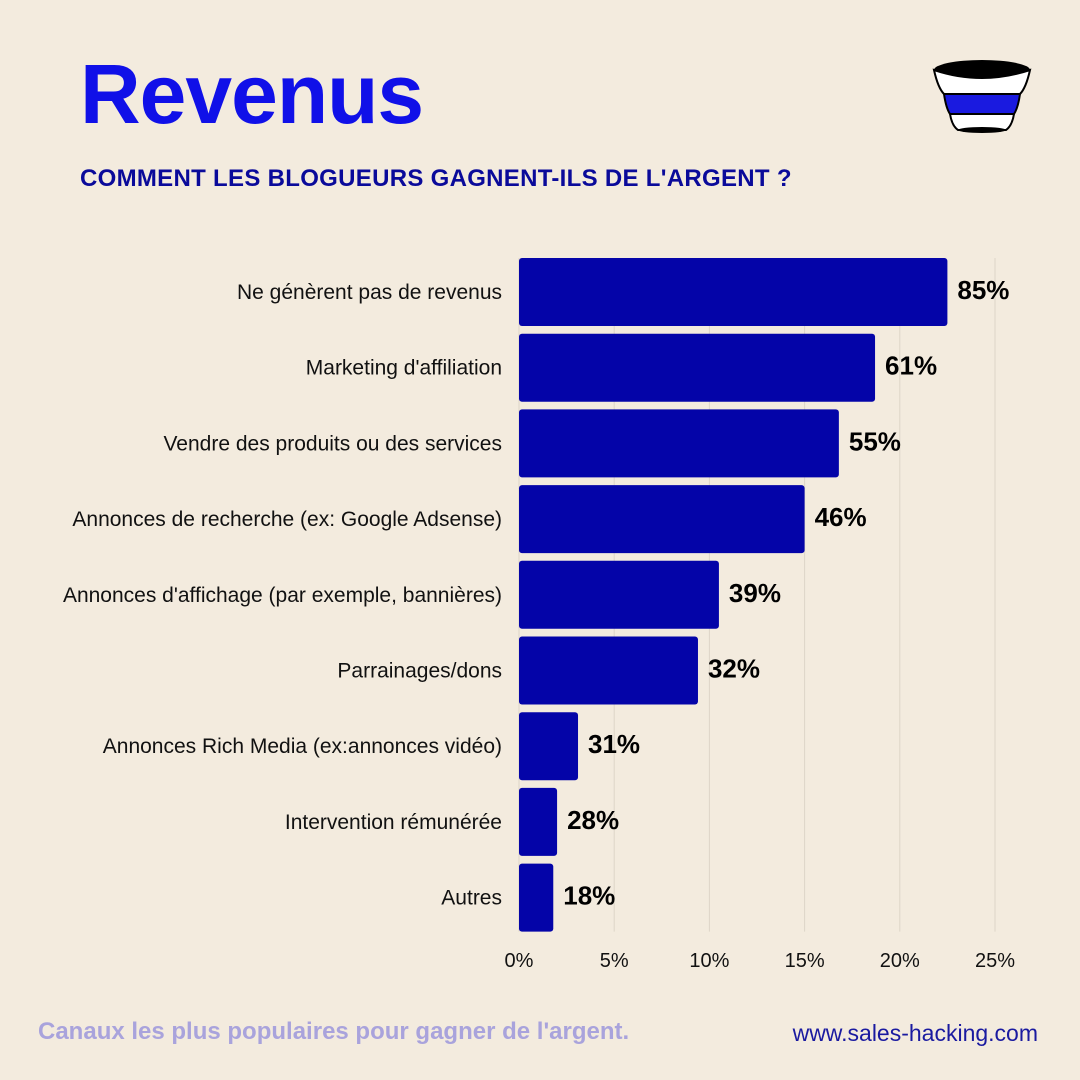 The width and height of the screenshot is (1080, 1080). I want to click on category-label: Parrainages/dons, so click(419, 671).